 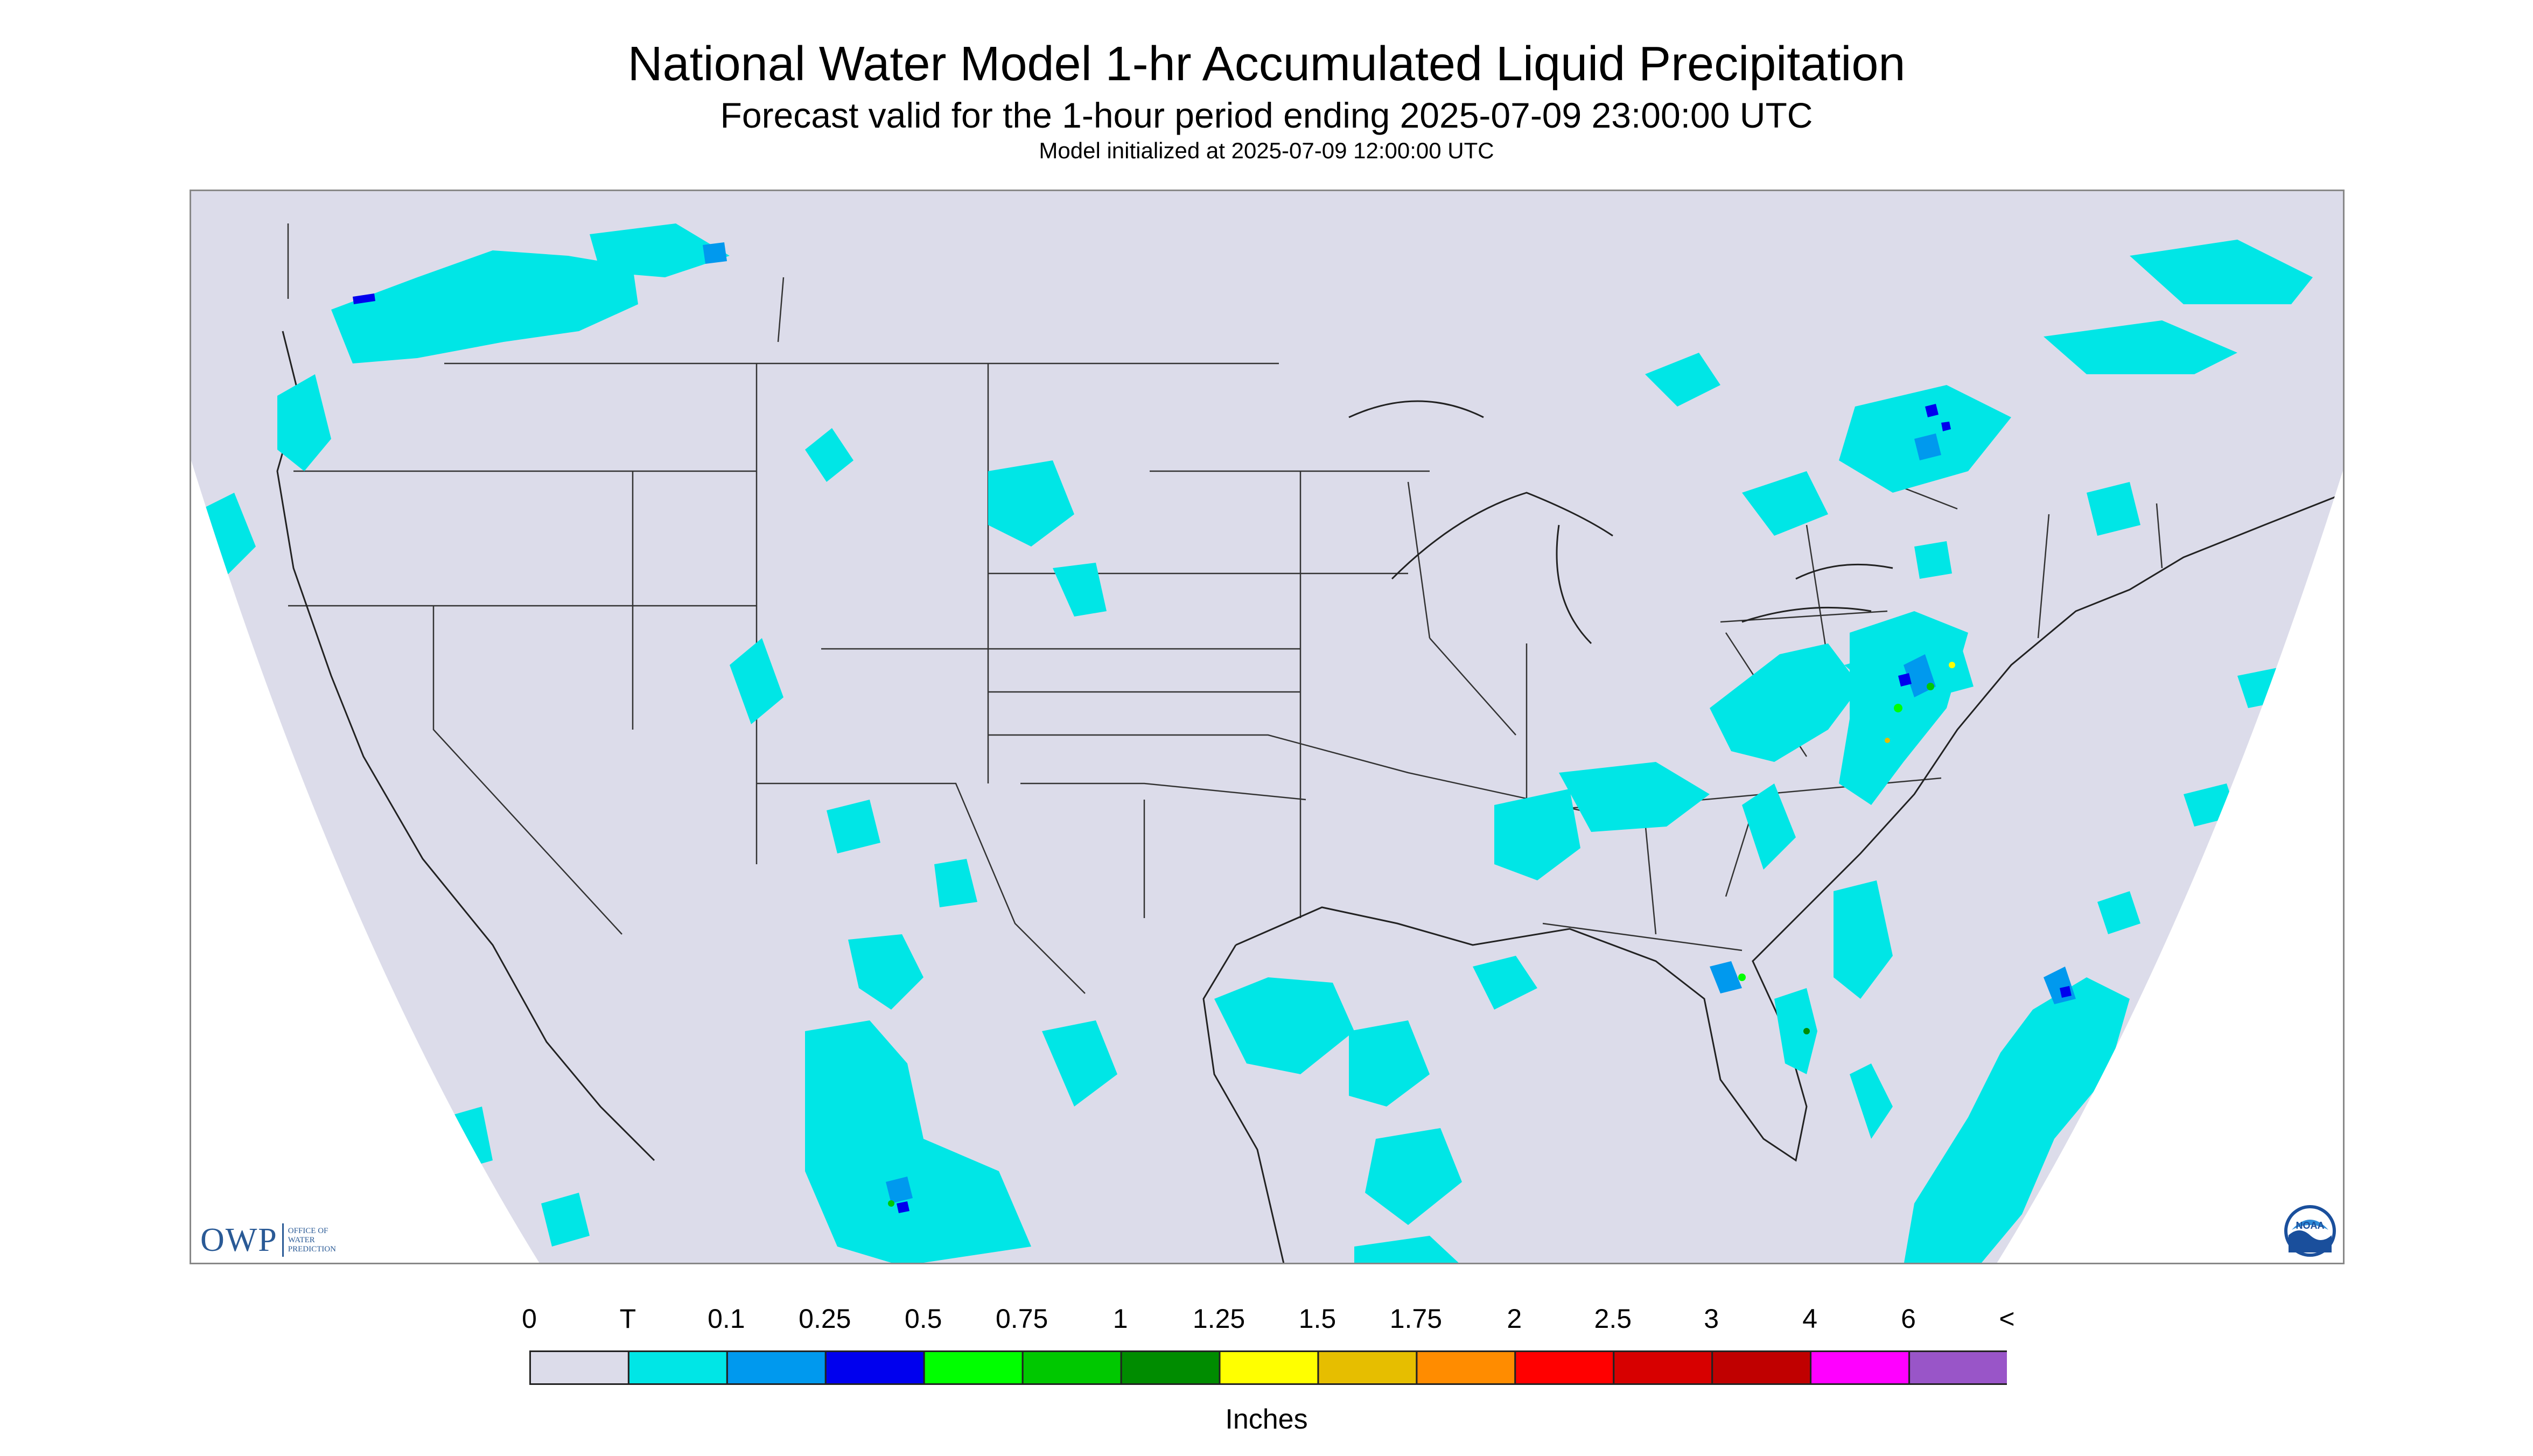 I want to click on precip-colorbar, so click(x=1268, y=1367).